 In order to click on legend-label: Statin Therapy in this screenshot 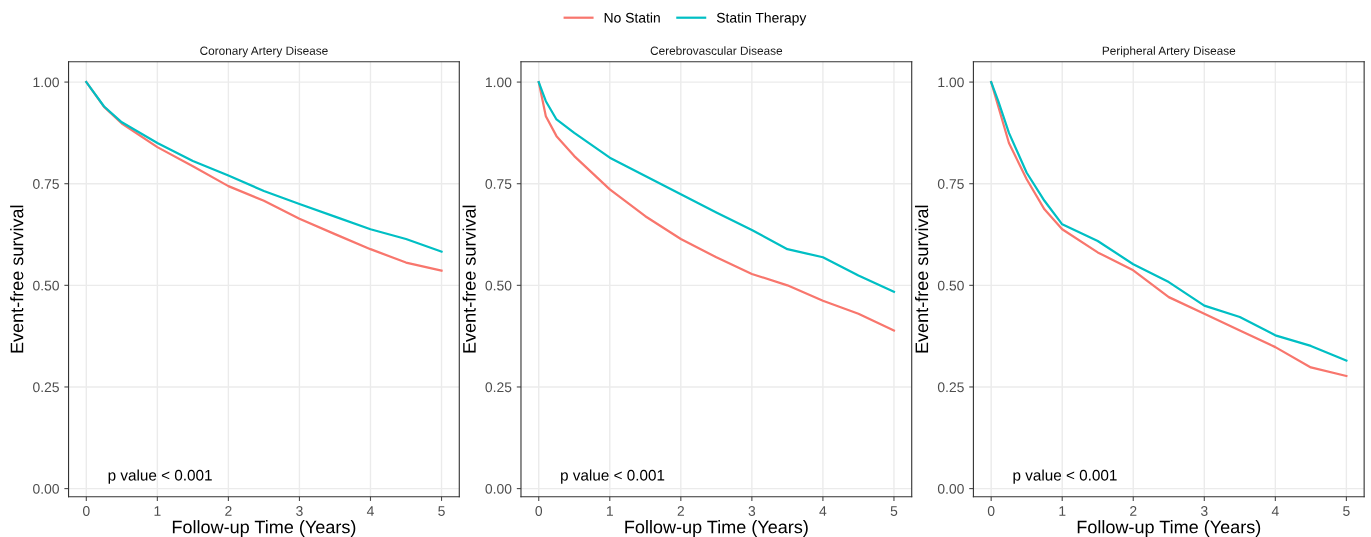, I will do `click(761, 19)`.